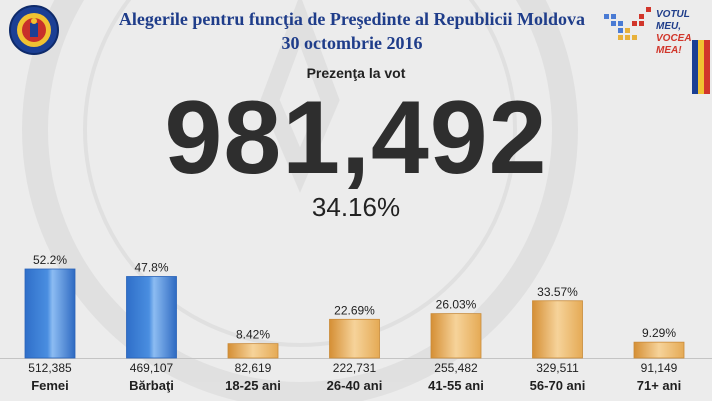 This screenshot has width=712, height=401. Describe the element at coordinates (352, 43) in the screenshot. I see `election-date: 30 octombrie 2016` at that location.